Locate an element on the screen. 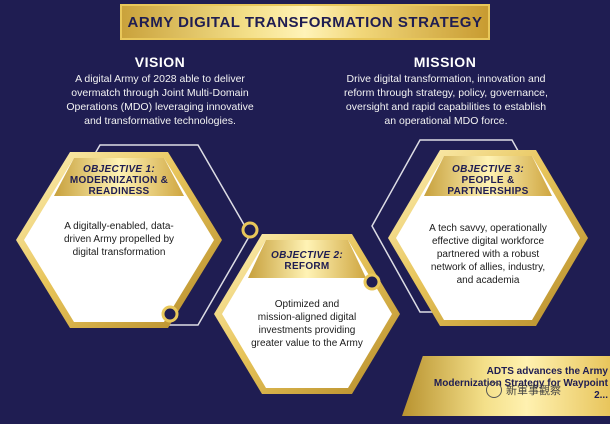 This screenshot has height=424, width=610. objective-3-body-line: partnered with a robust is located at coordinates (488, 254).